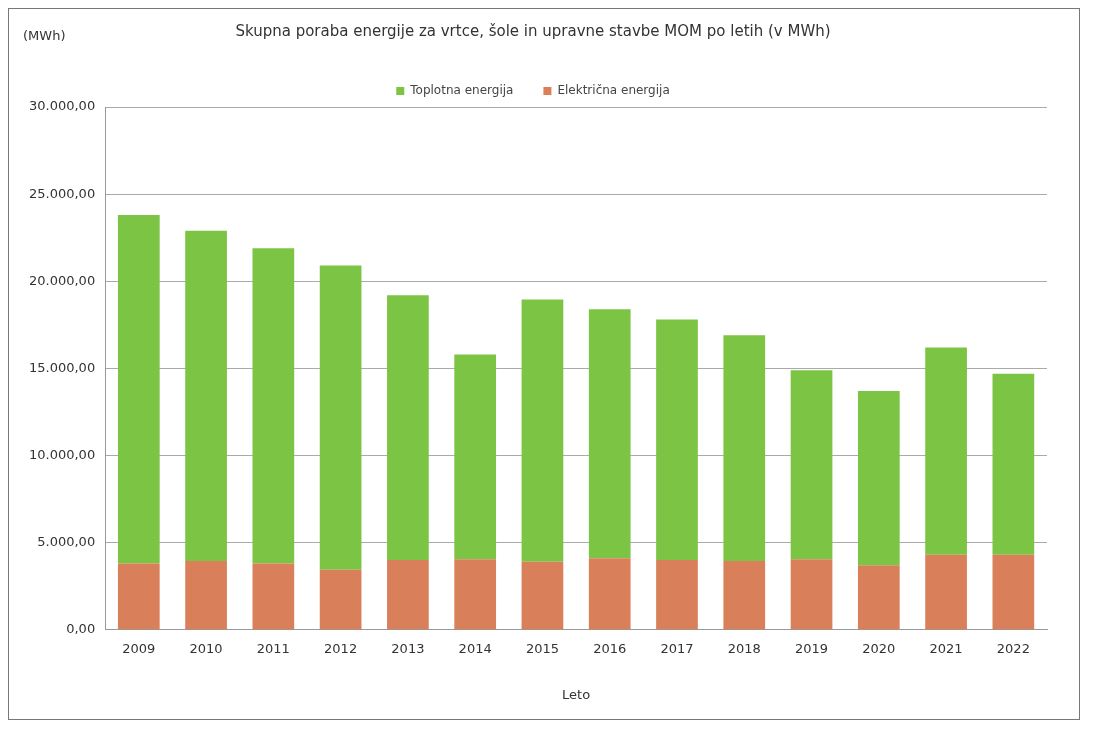 Image resolution: width=1097 pixels, height=735 pixels. What do you see at coordinates (946, 648) in the screenshot?
I see `x-tick-label: 2021` at bounding box center [946, 648].